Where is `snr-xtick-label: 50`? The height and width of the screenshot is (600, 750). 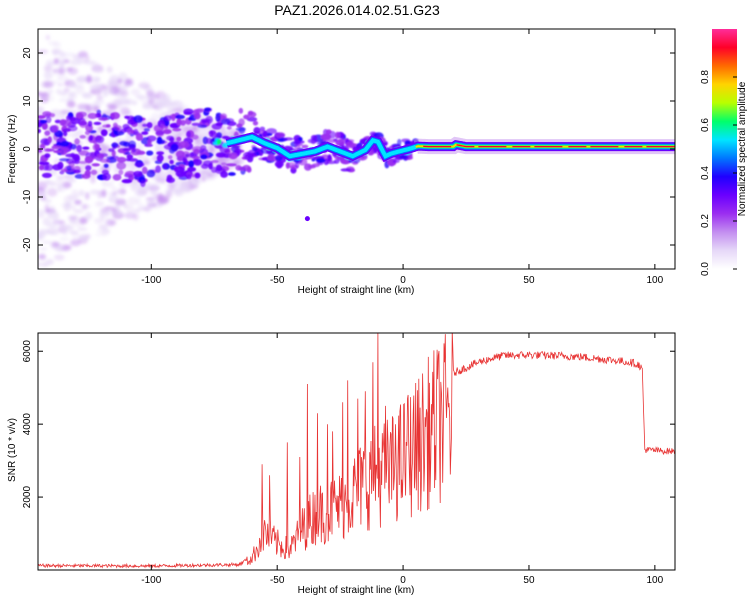
snr-xtick-label: 50 is located at coordinates (529, 580).